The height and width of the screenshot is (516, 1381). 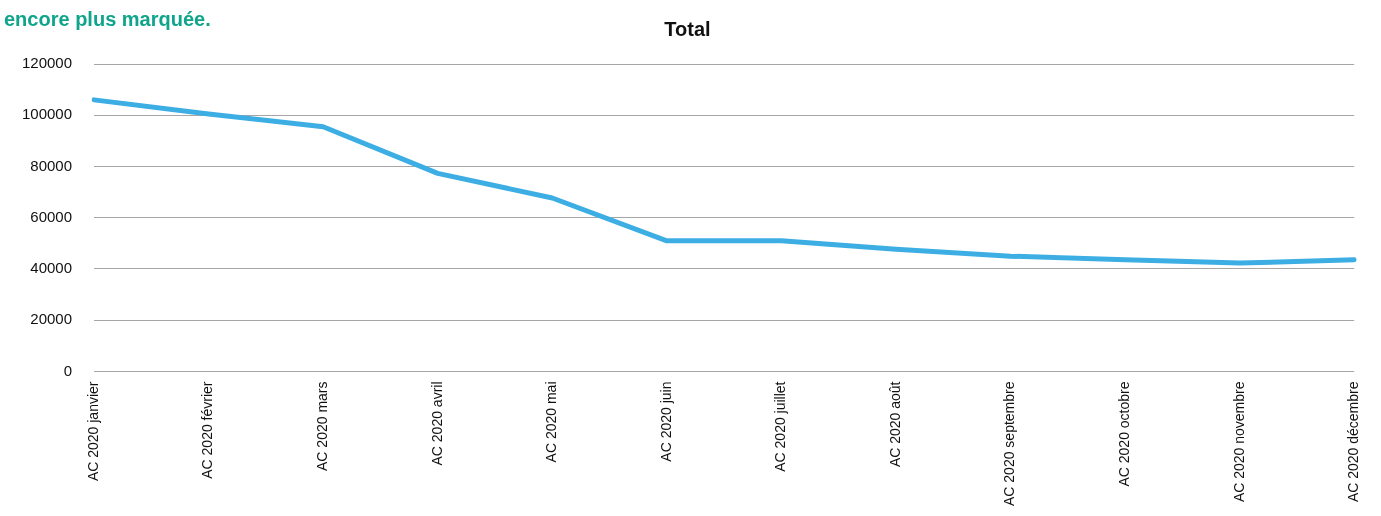 I want to click on y-tick-label: 40000, so click(x=51, y=268).